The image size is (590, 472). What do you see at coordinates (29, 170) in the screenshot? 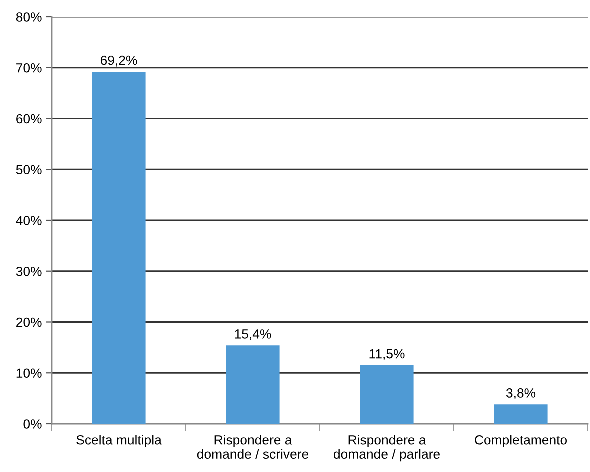
I see `y-tick-label: 50%` at bounding box center [29, 170].